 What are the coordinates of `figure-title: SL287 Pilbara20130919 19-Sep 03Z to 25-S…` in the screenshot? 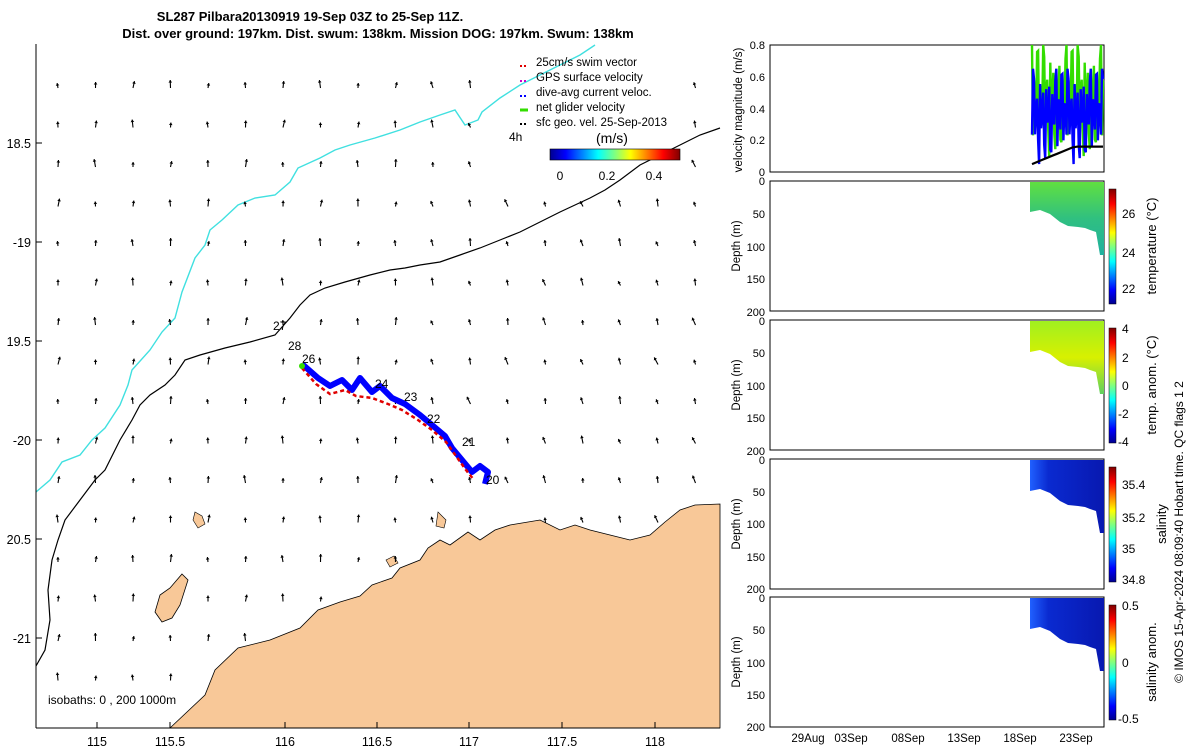 It's located at (310, 16).